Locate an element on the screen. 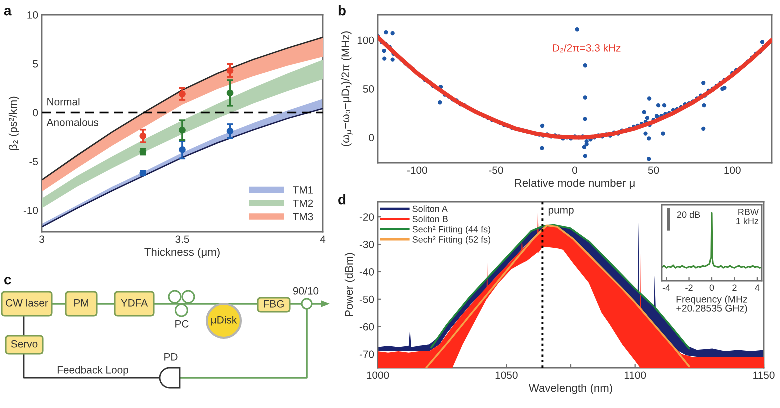  x-tick-label: 100 is located at coordinates (732, 170).